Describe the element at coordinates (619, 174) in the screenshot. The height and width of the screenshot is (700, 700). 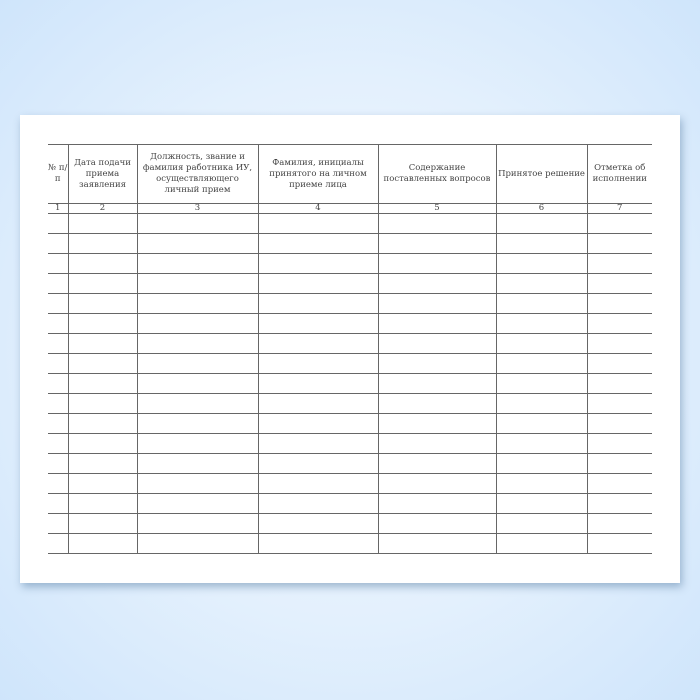
I see `header-execution: Отметка об исполнении` at that location.